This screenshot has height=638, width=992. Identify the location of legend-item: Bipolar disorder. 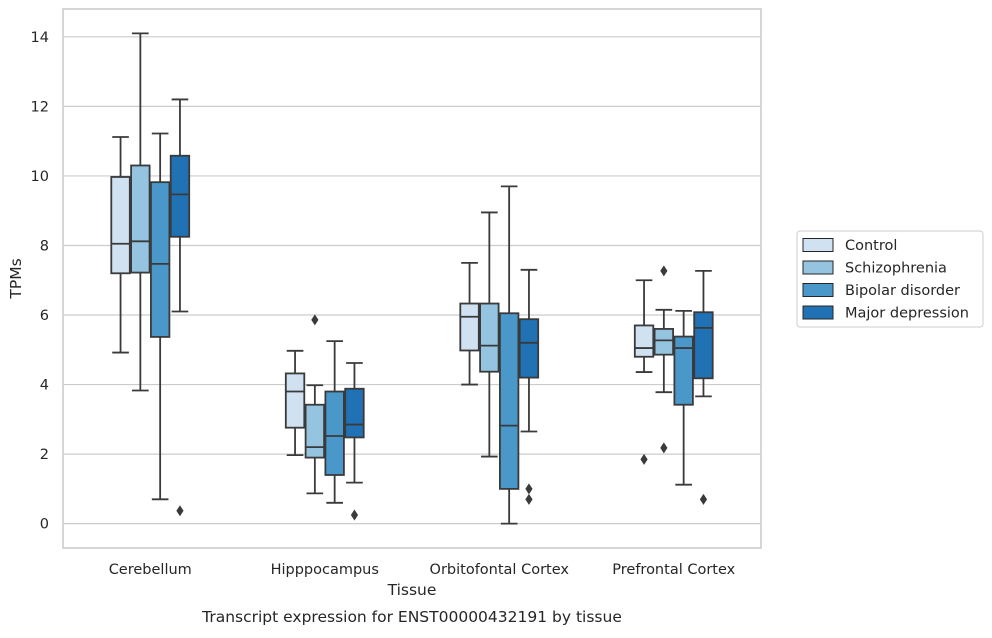
(881, 291).